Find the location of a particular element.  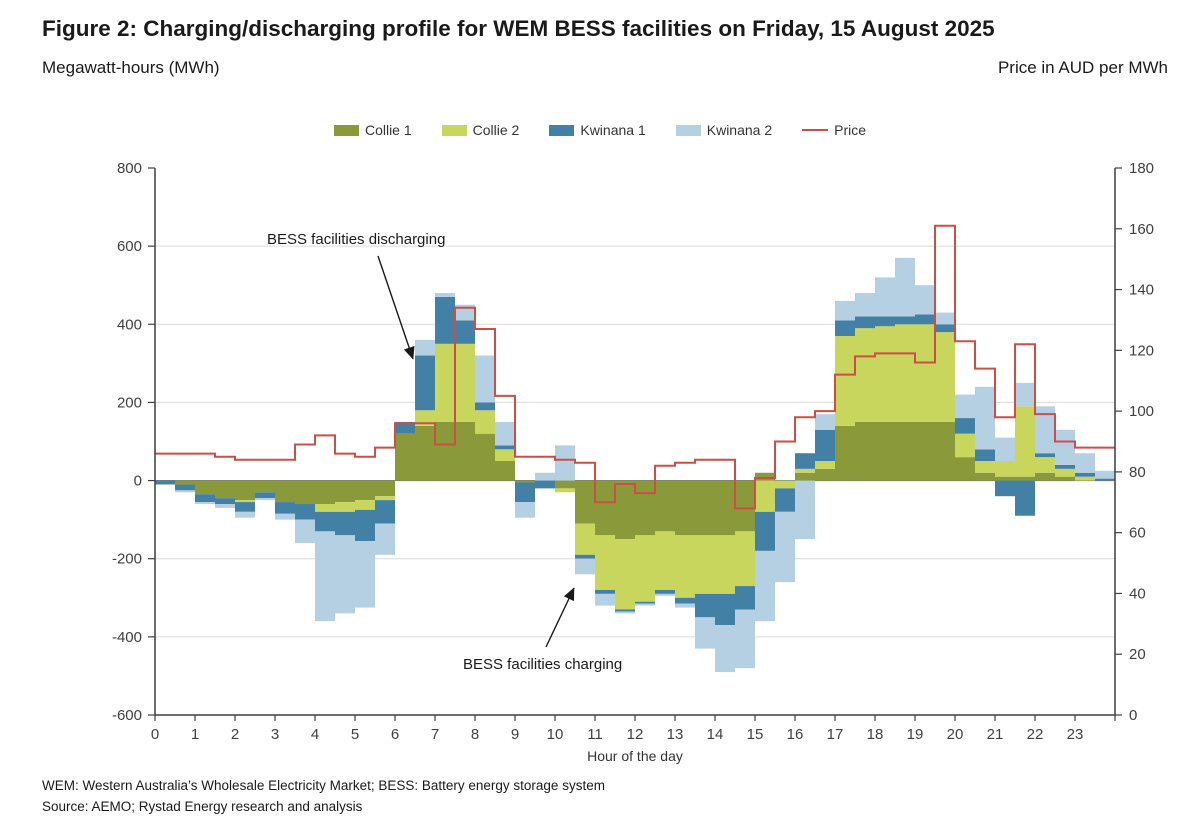

y-right-tick-100: 100 is located at coordinates (1141, 411).